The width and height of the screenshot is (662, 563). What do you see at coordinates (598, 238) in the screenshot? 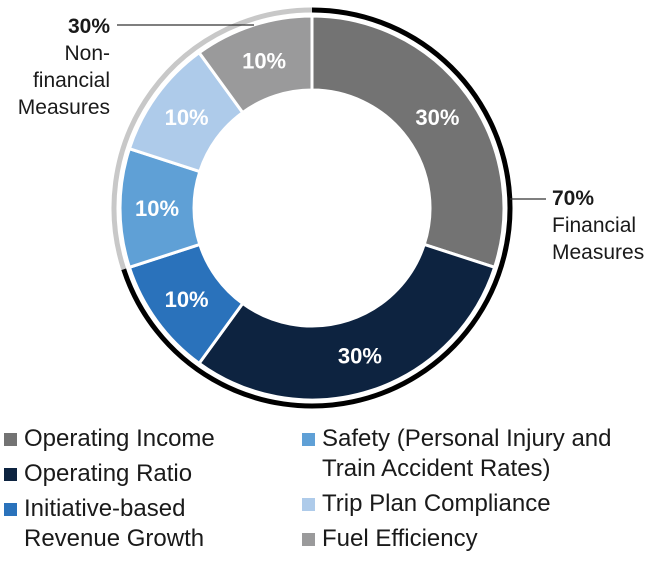
I see `financial-label: Financial Measures` at bounding box center [598, 238].